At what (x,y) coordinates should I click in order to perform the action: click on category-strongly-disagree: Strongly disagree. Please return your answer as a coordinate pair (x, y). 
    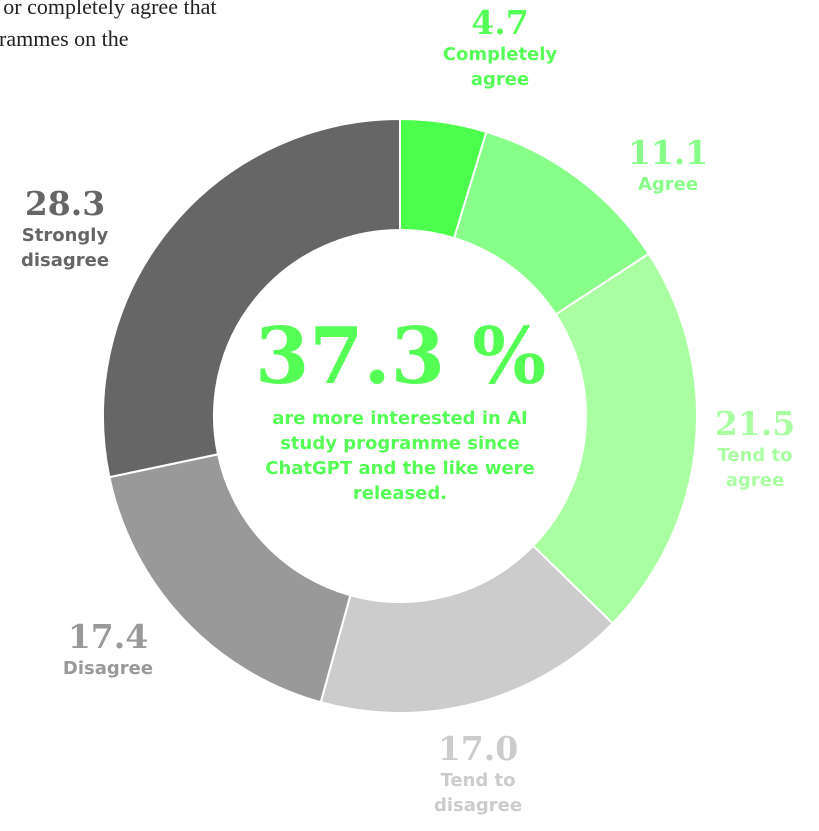
    Looking at the image, I should click on (65, 248).